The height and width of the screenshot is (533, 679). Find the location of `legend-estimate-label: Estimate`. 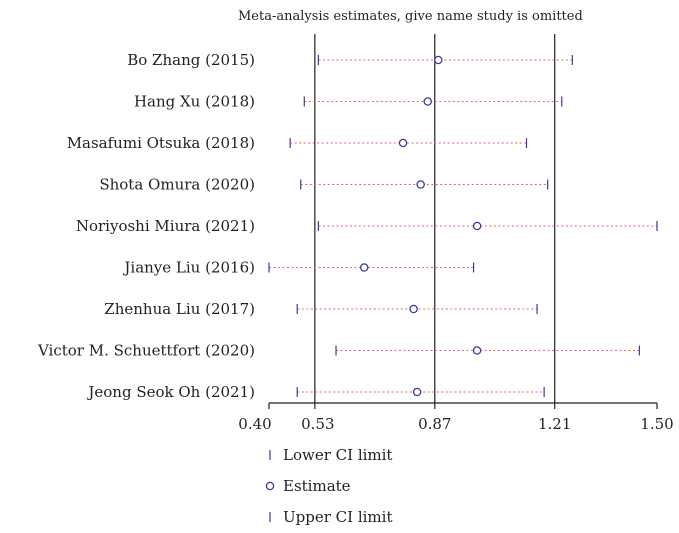

legend-estimate-label: Estimate is located at coordinates (317, 486).